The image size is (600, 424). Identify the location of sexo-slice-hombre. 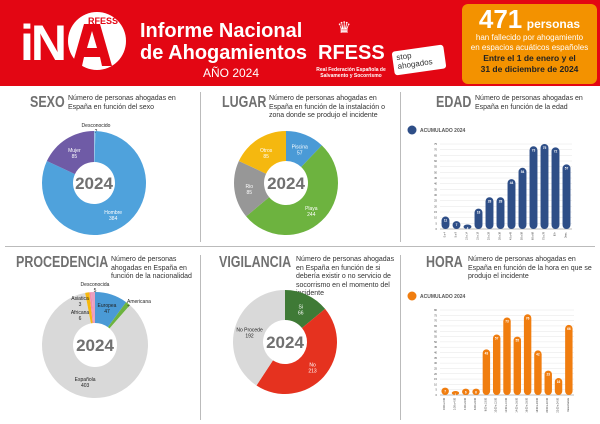
(94, 183).